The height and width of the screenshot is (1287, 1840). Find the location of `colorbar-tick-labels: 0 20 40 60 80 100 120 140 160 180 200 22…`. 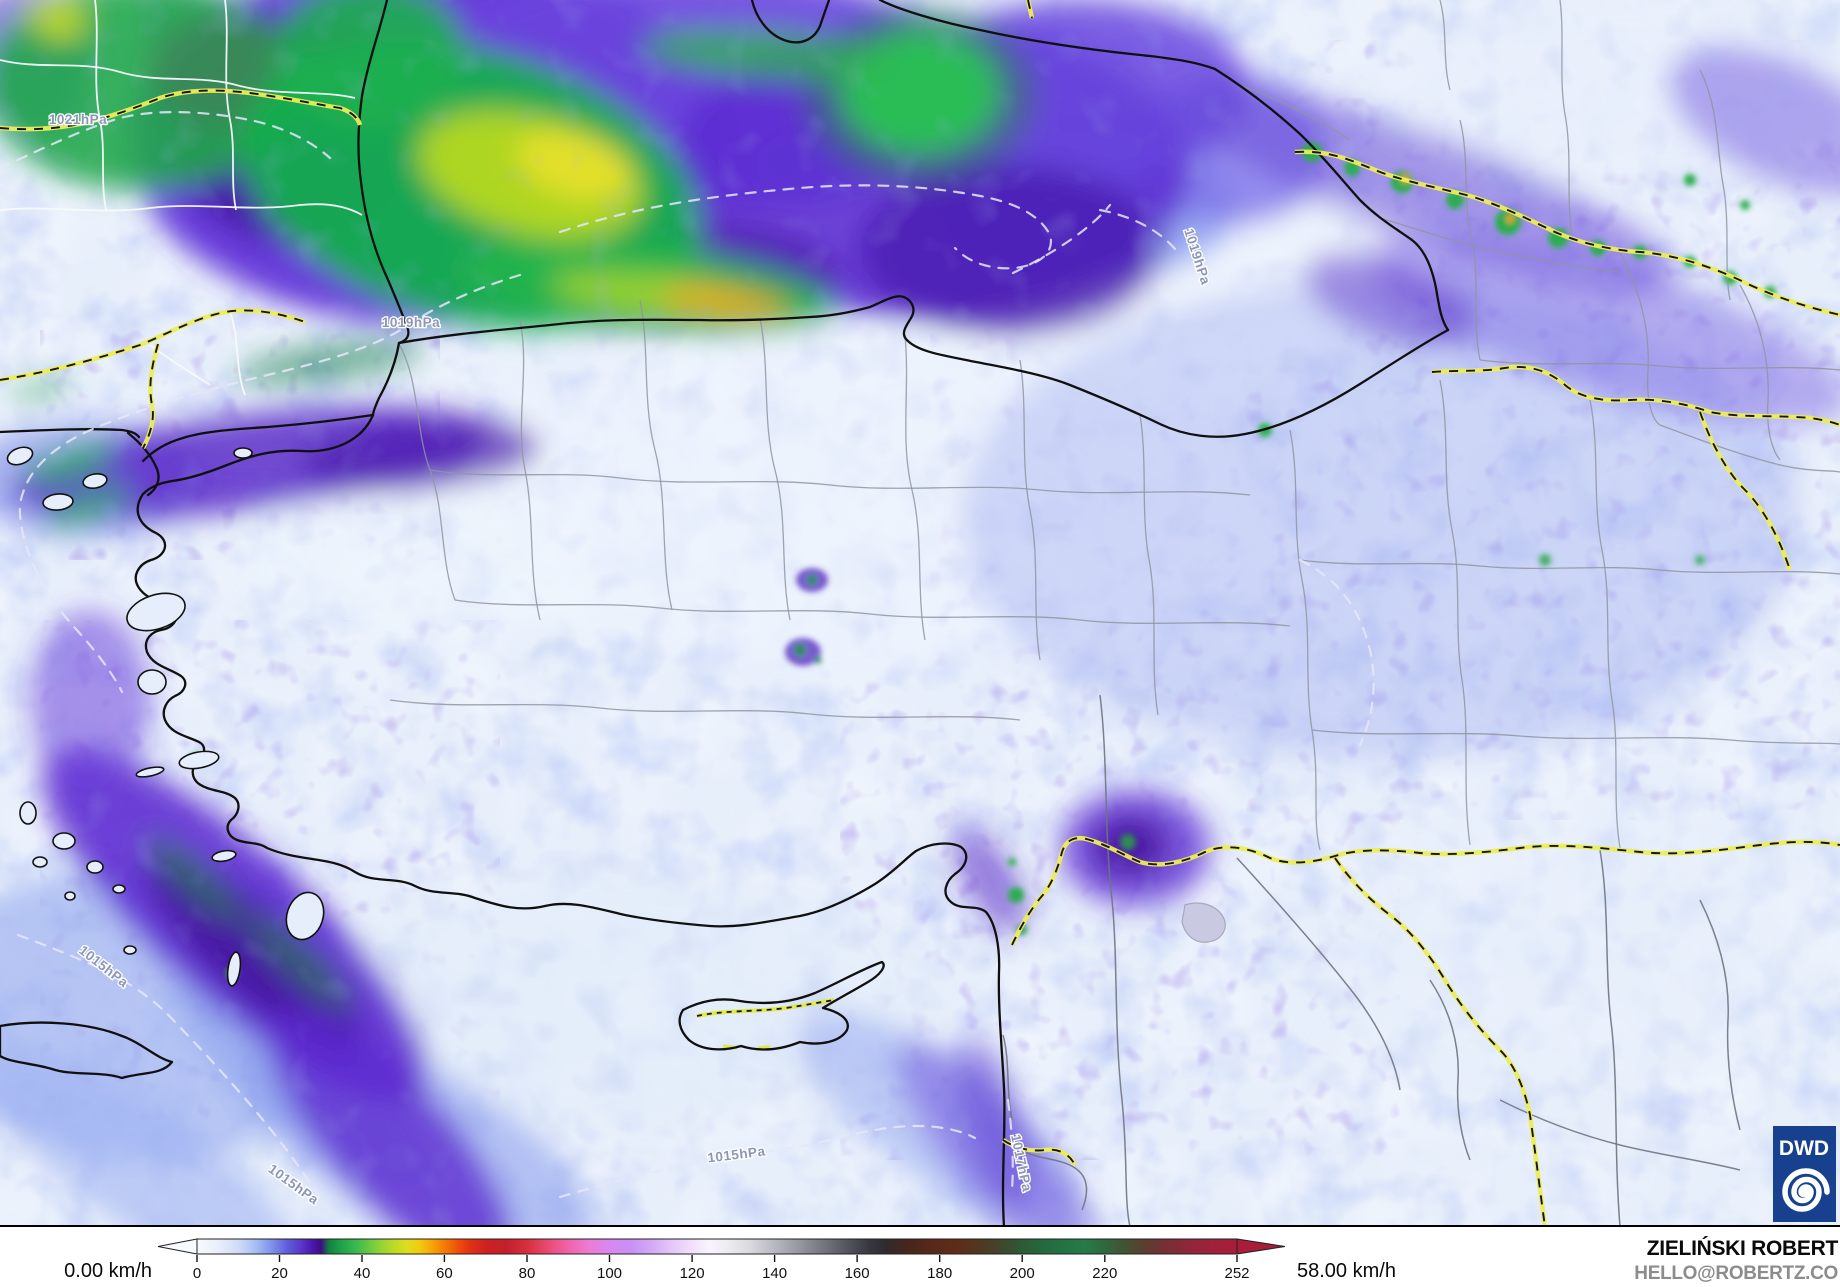

colorbar-tick-labels: 0 20 40 60 80 100 120 140 160 180 200 22… is located at coordinates (721, 1273).